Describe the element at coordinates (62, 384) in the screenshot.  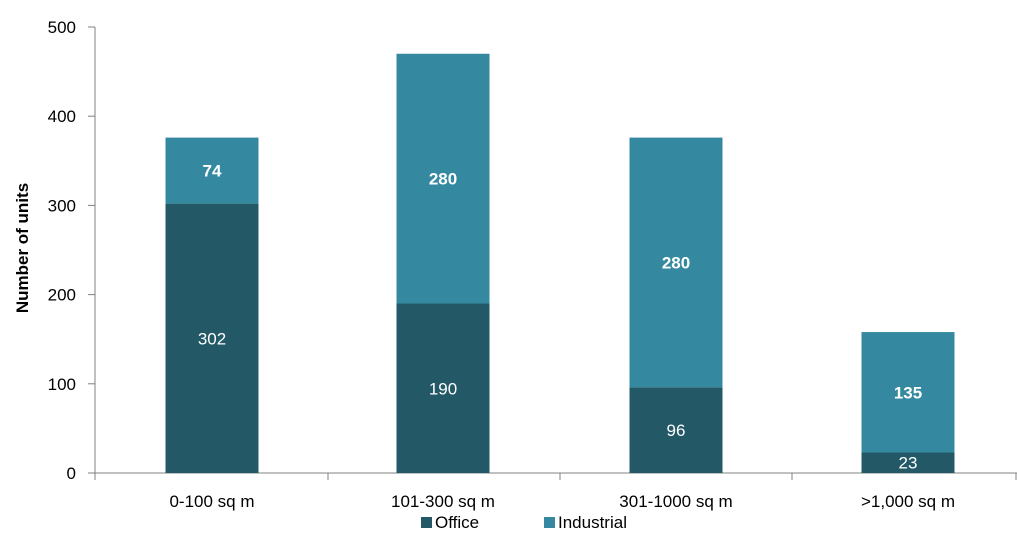
I see `y-tick-label: 100` at that location.